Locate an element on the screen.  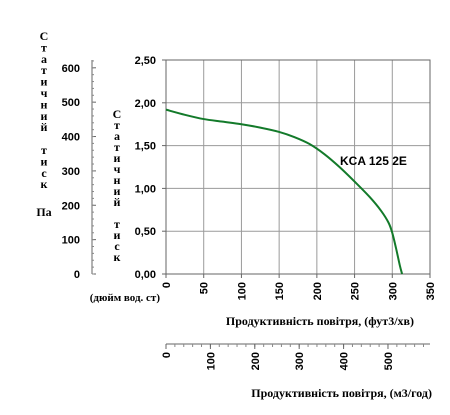
y-axis-pa-unit: Па is located at coordinates (43, 212).